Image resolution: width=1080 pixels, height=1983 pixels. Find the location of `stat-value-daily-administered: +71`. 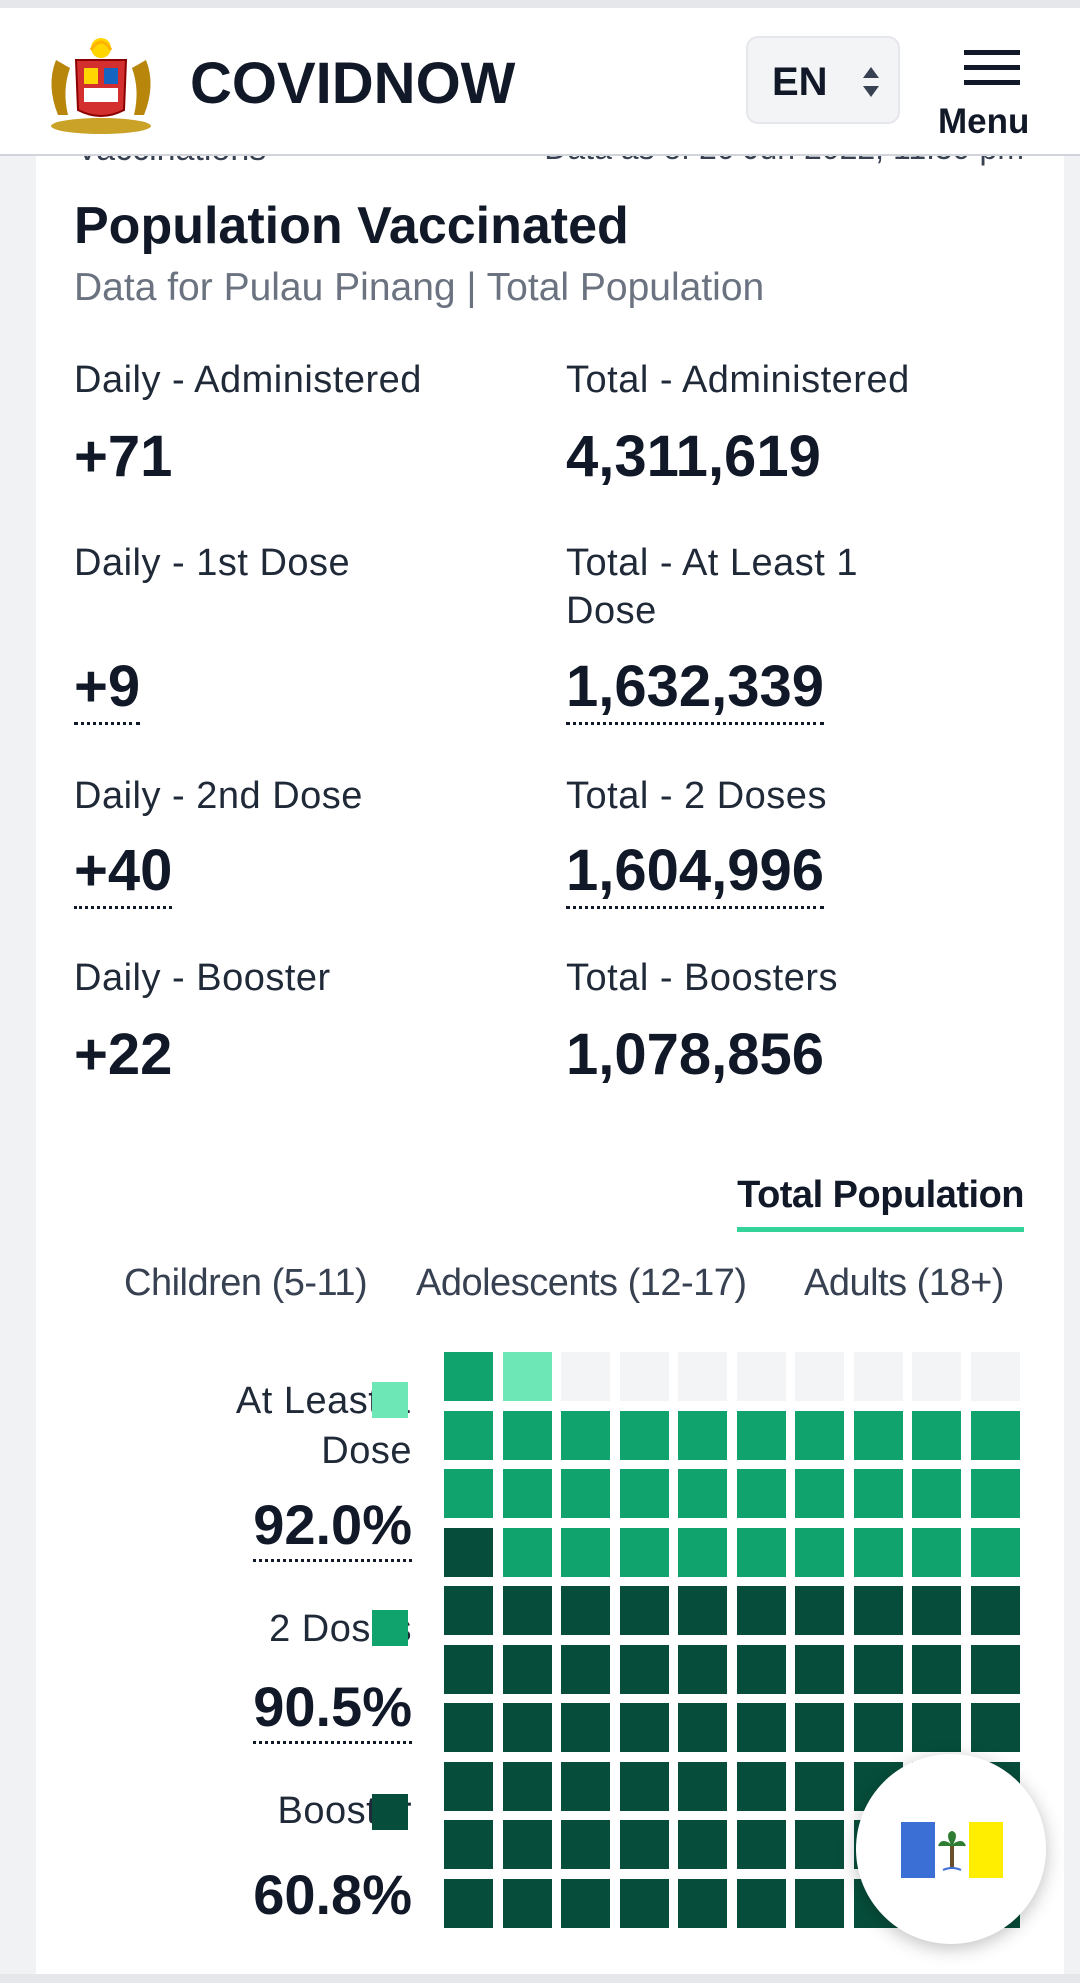

stat-value-daily-administered: +71 is located at coordinates (123, 456).